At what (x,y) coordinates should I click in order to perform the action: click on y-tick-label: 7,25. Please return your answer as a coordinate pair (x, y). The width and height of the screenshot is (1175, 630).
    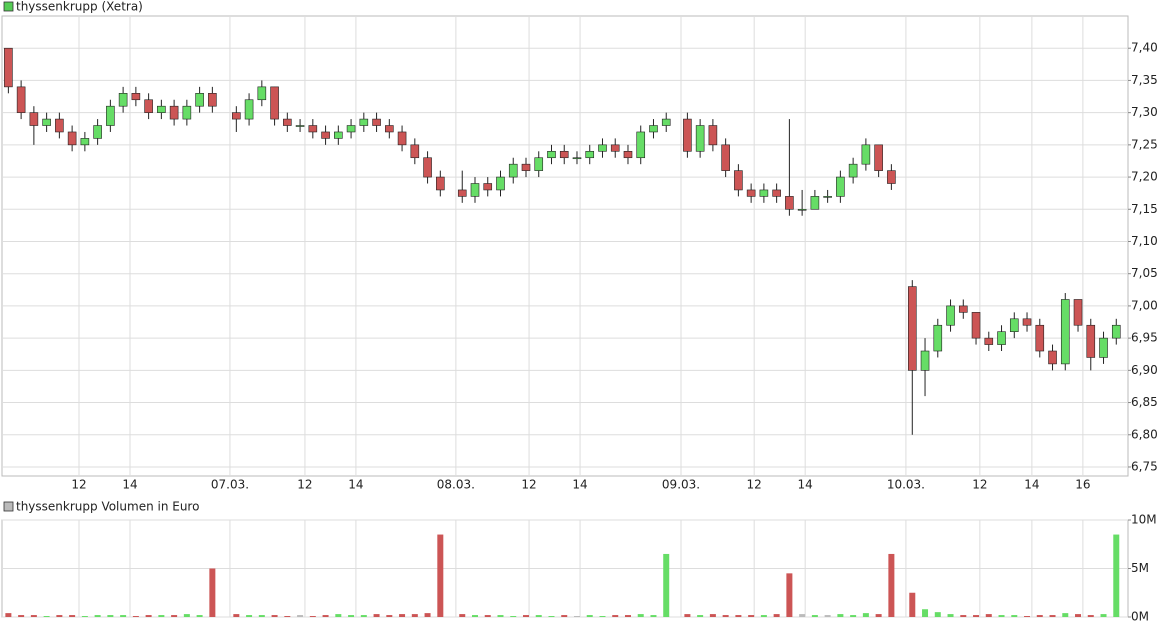
    Looking at the image, I should click on (1144, 144).